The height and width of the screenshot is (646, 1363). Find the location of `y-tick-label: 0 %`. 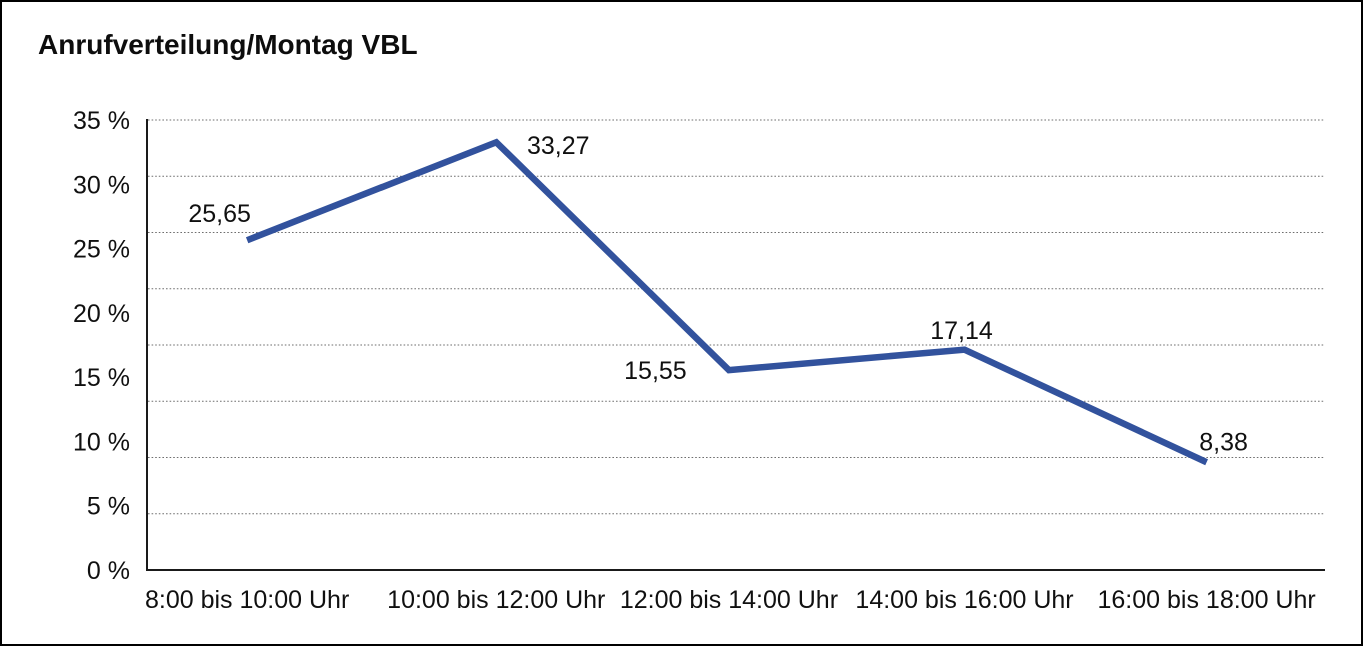

y-tick-label: 0 % is located at coordinates (108, 571).